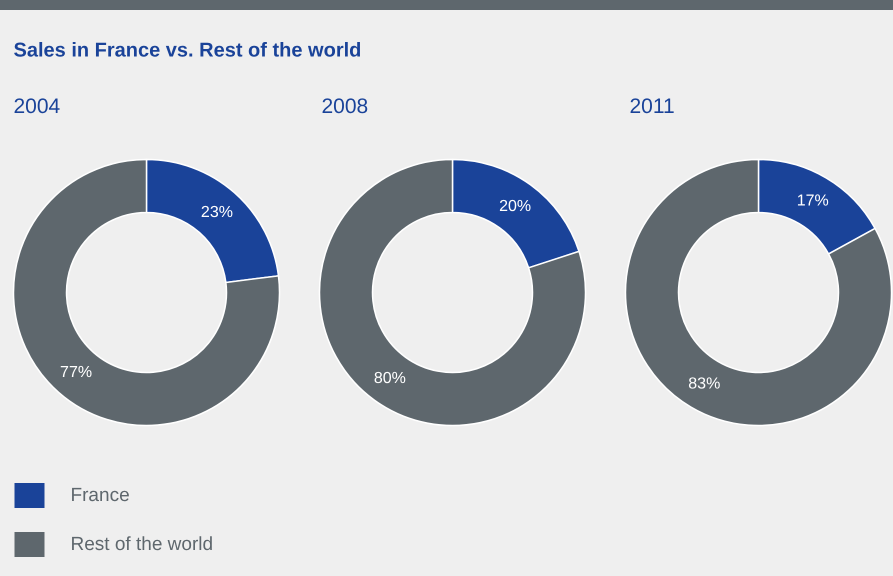 This screenshot has height=576, width=893. I want to click on chart-title: Sales in France vs. Rest of the world, so click(188, 51).